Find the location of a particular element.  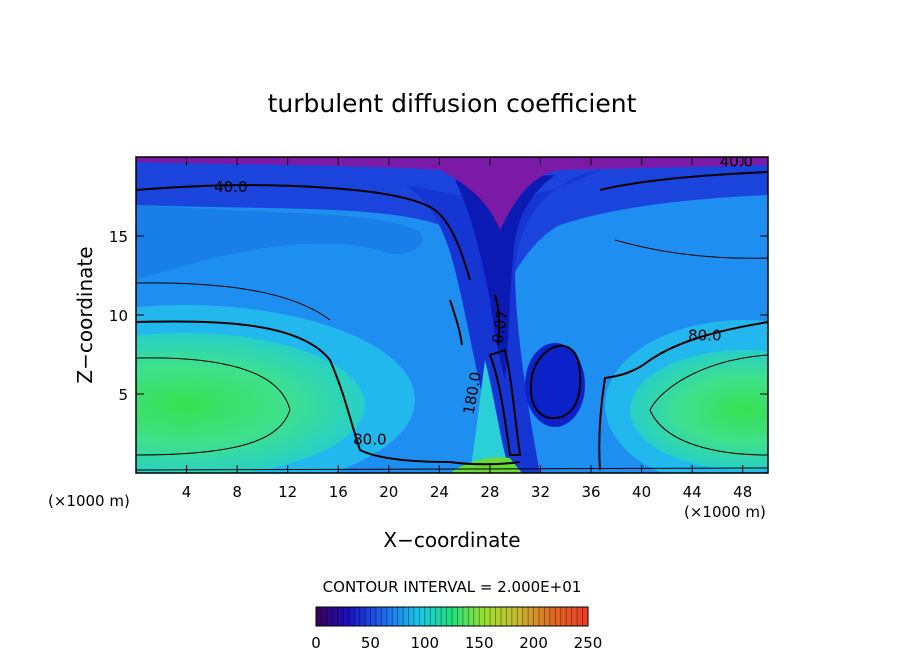

colorbar-gradient is located at coordinates (452, 616).